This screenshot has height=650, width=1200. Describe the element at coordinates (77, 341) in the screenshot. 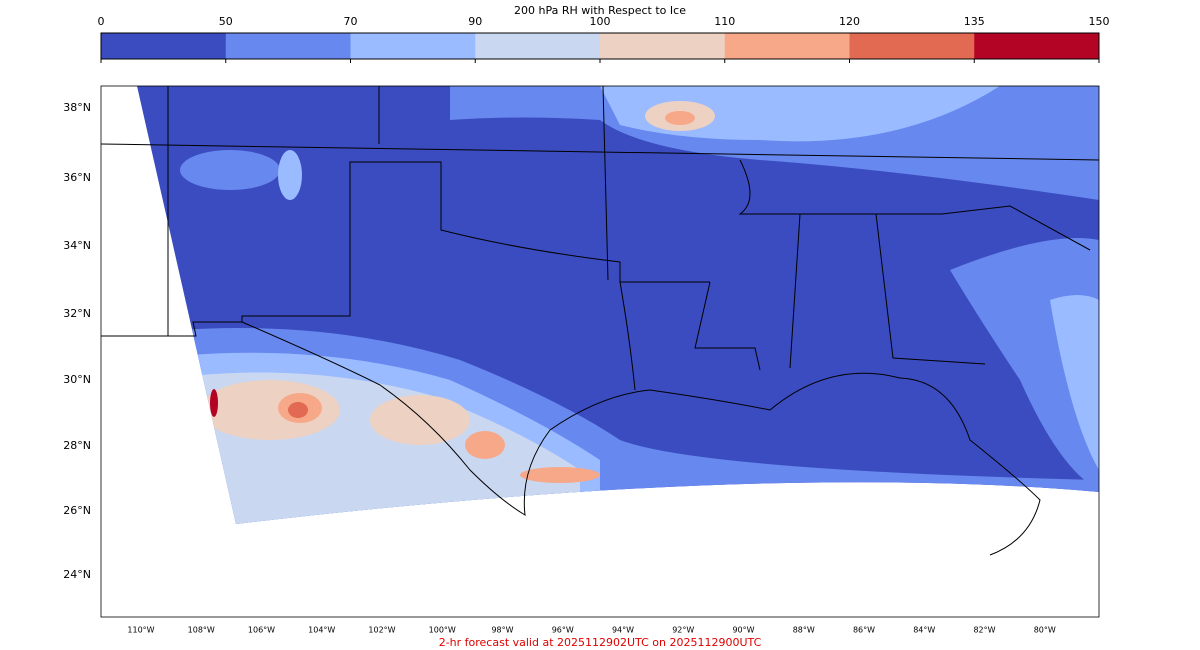

I see `lat-labels: 38°N 36°N 34°N 32°N 30°N 28°N 26°N 24°N` at that location.